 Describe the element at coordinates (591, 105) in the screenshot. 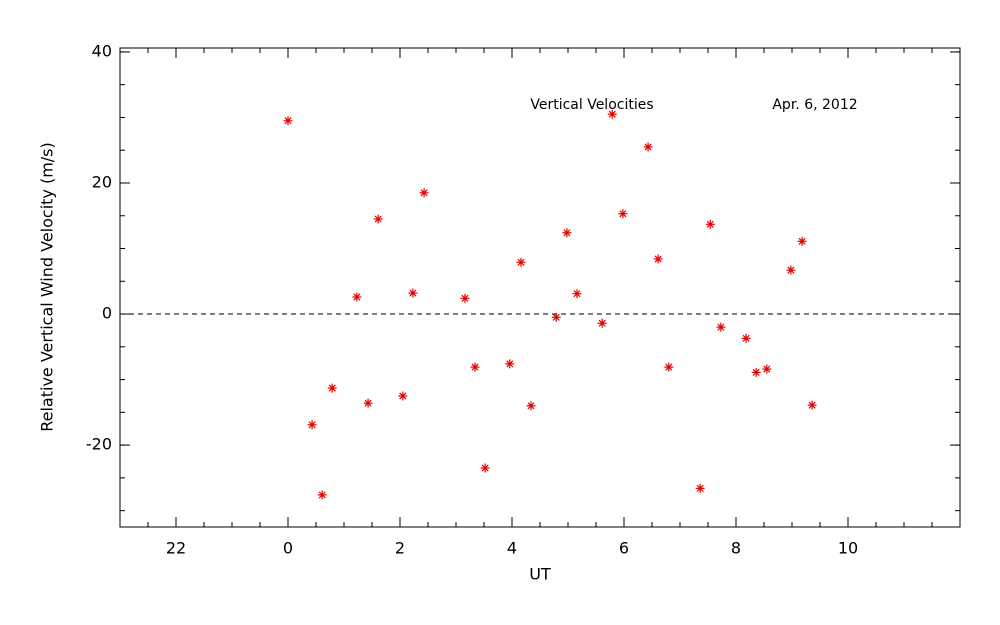

I see `annotation: Vertical Velocities` at that location.